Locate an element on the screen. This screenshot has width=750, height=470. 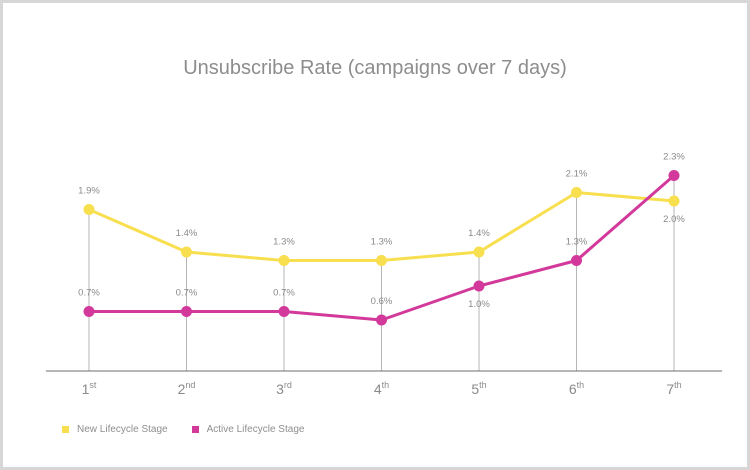
data-label-new-1: 1.9% is located at coordinates (89, 191).